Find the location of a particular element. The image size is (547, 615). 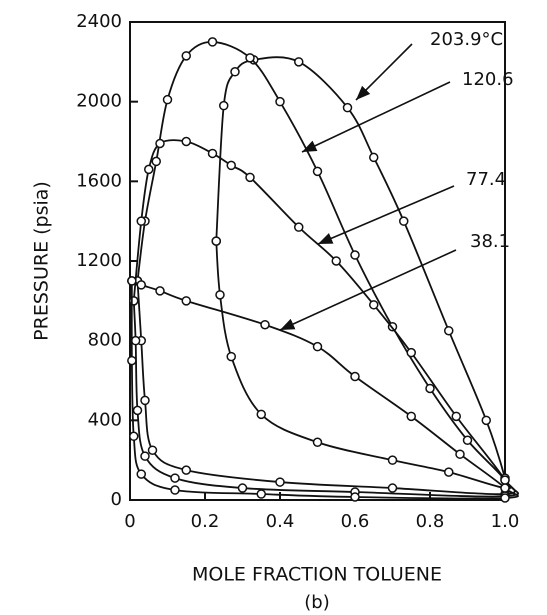

x-tick-label: 1.0 is located at coordinates (505, 521).